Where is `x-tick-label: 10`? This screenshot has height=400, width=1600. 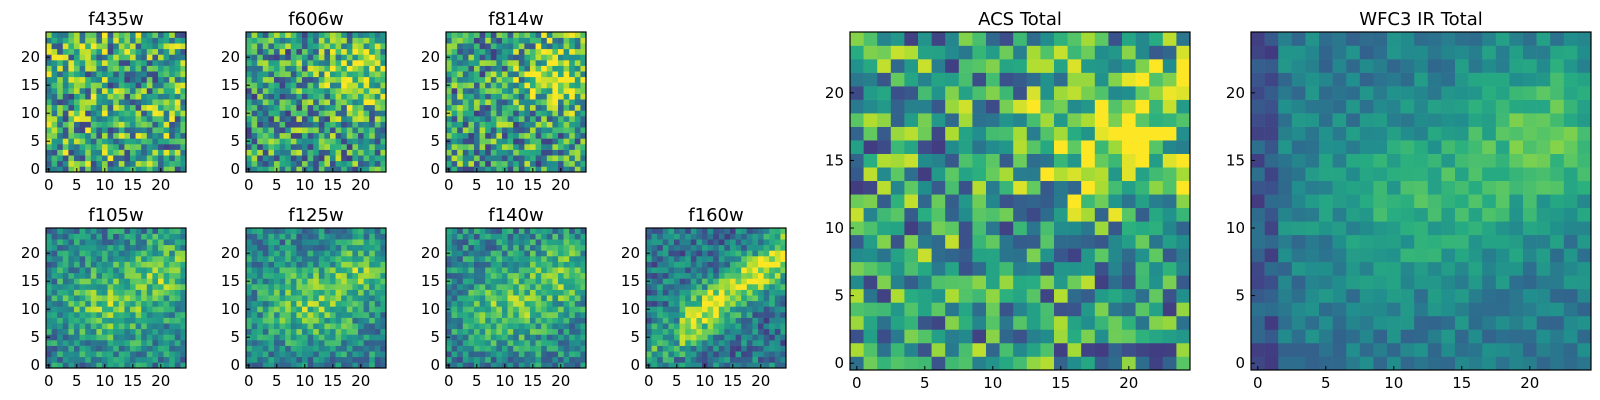
x-tick-label: 10 is located at coordinates (504, 381).